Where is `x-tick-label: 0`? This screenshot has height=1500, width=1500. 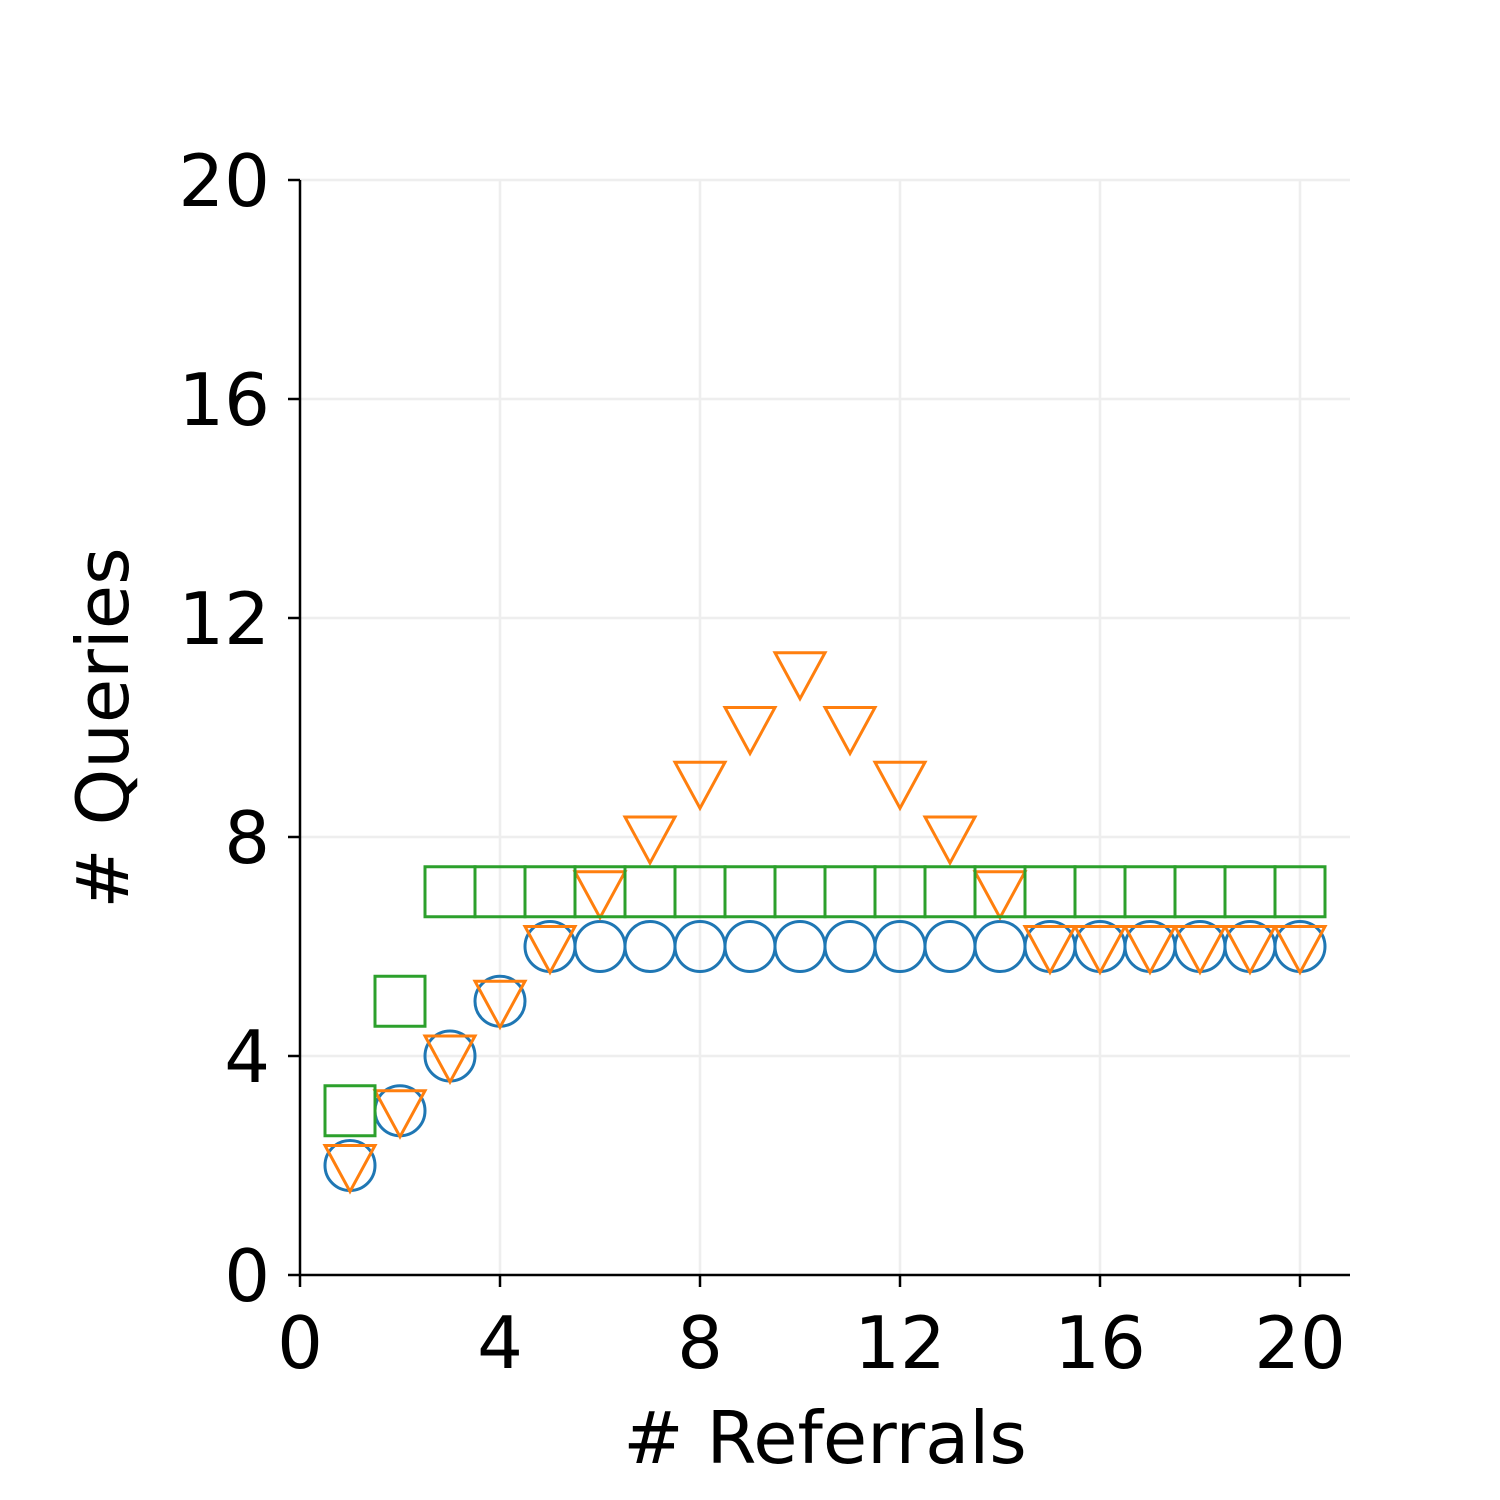
x-tick-label: 0 is located at coordinates (300, 1343).